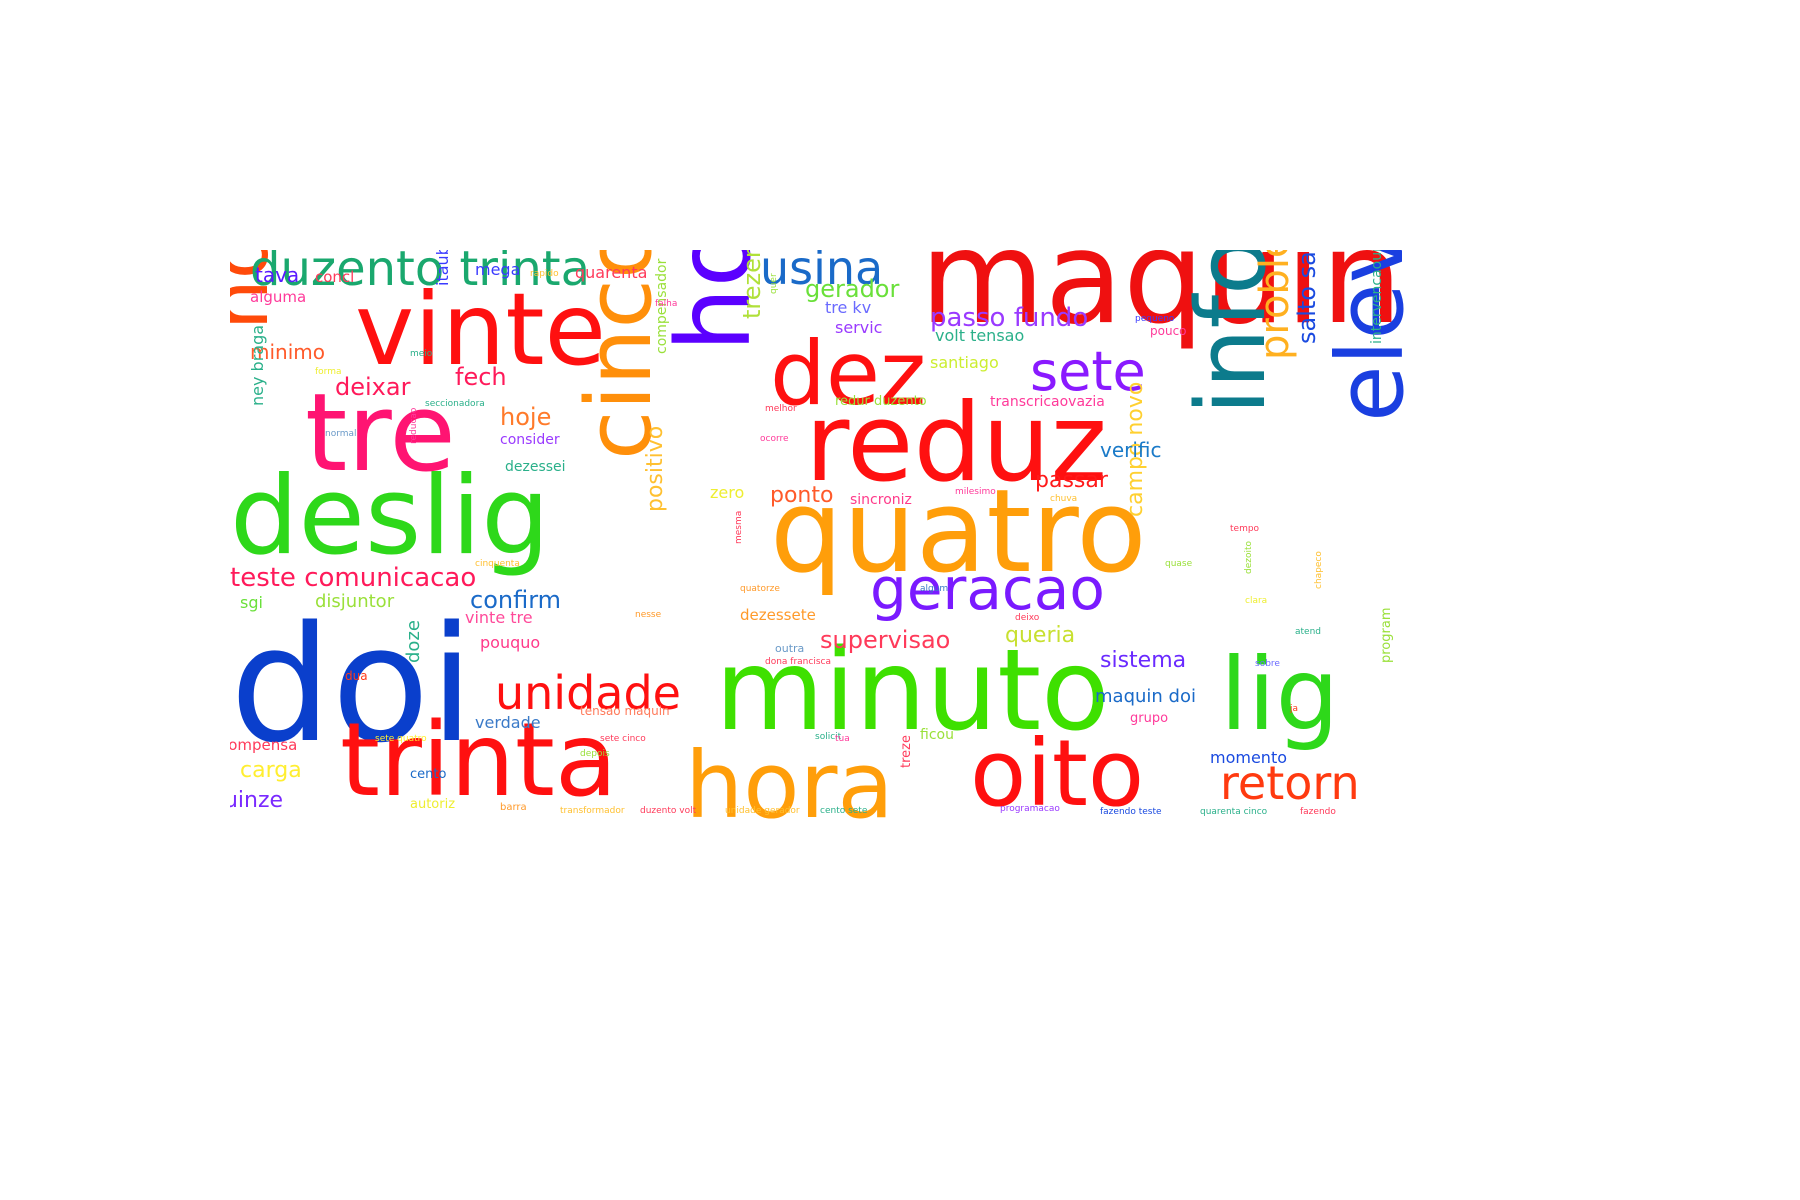 The height and width of the screenshot is (1200, 1800). I want to click on cloud-word: fazendo teste, so click(1131, 812).